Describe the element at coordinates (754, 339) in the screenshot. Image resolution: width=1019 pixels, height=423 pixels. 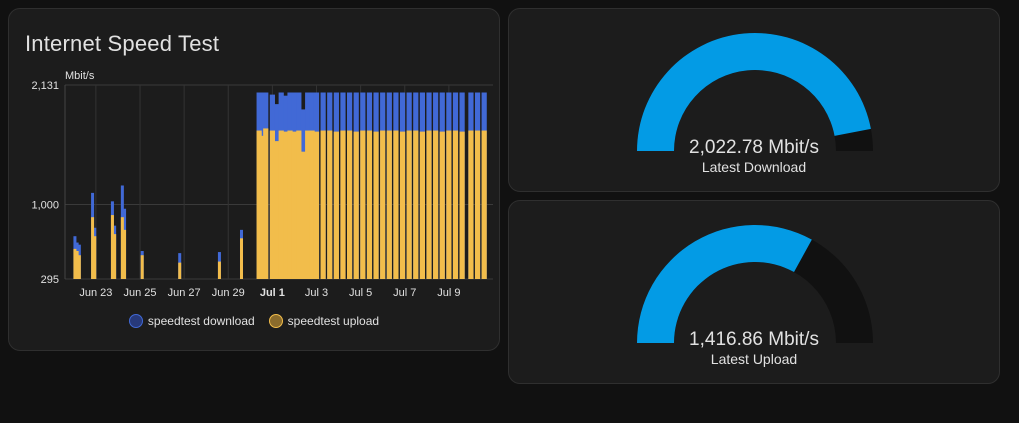
I see `upload-value: 1,416.86 Mbit/s` at that location.